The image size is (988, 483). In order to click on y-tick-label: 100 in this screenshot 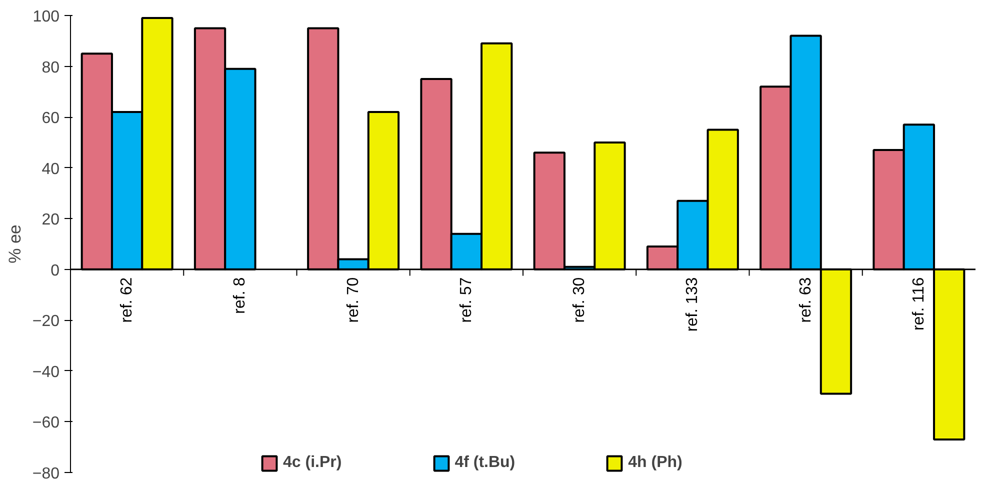, I will do `click(46, 17)`.